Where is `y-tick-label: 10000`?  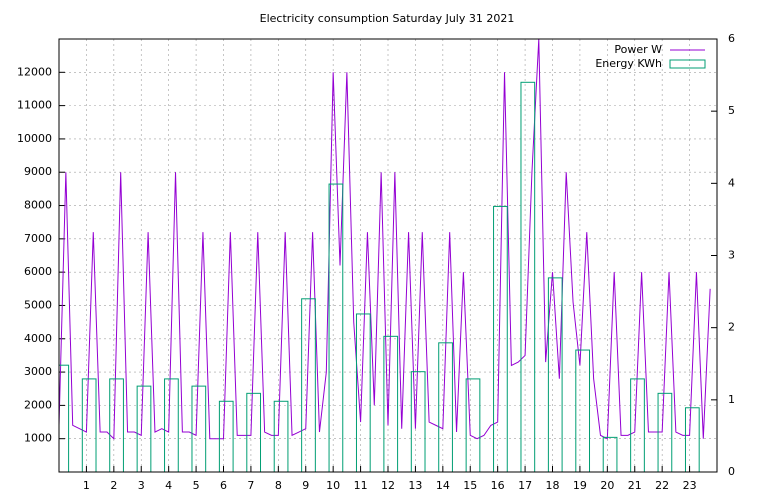
y-tick-label: 10000 is located at coordinates (34, 138).